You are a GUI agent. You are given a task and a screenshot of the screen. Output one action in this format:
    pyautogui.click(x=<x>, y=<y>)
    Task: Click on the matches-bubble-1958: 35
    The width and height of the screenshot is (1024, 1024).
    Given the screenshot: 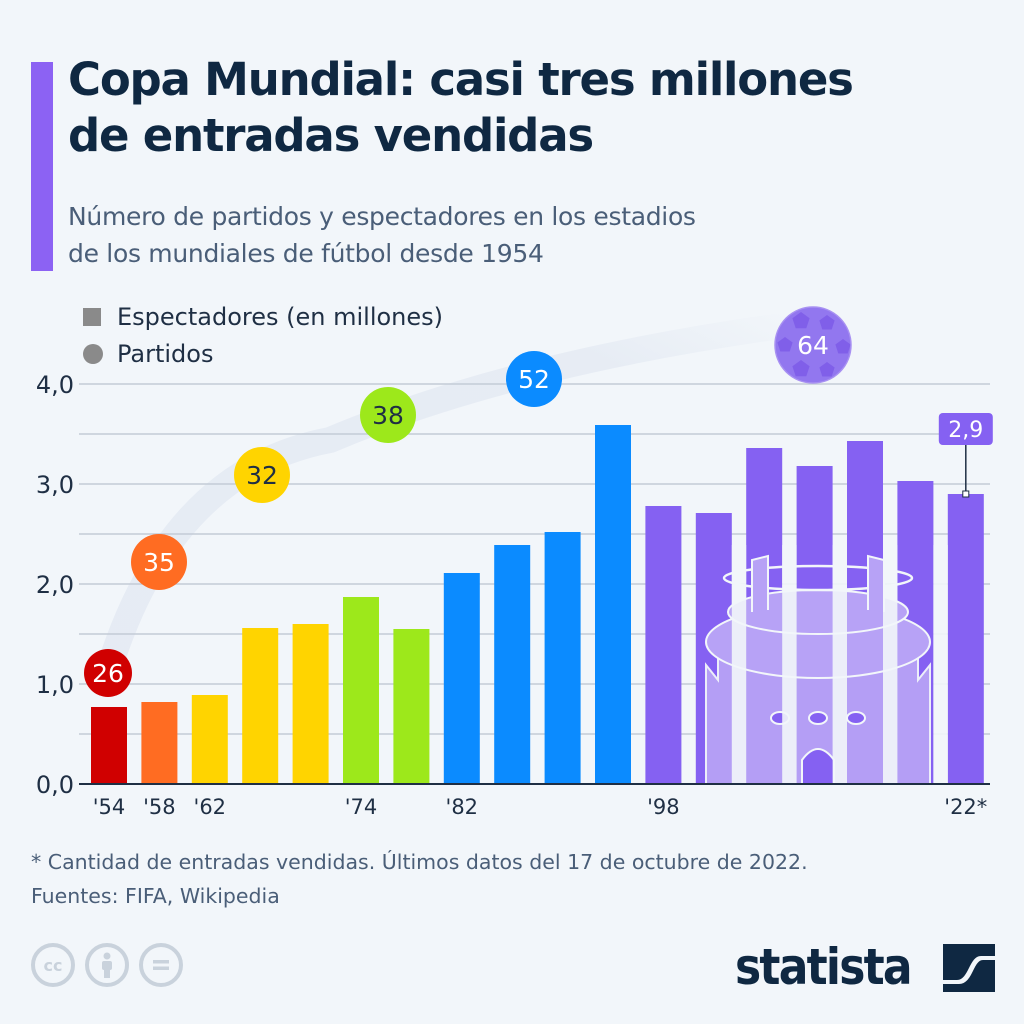 What is the action you would take?
    pyautogui.click(x=159, y=562)
    